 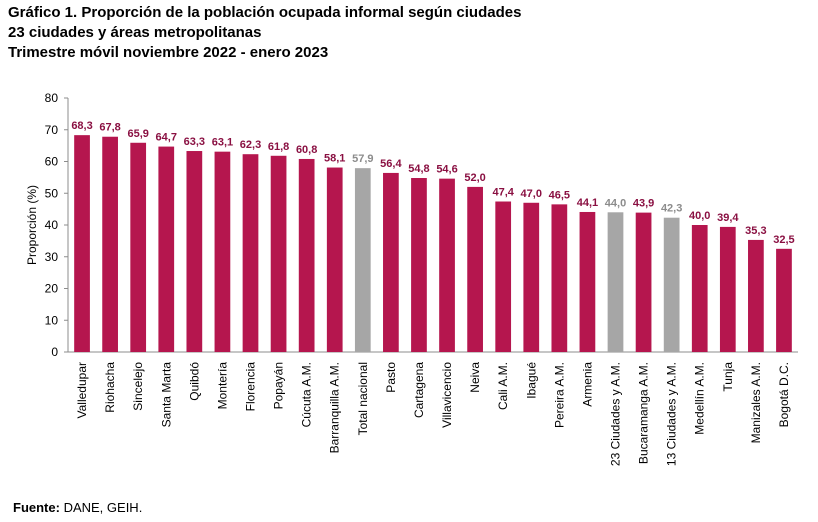 I want to click on x-tick-label: Armenia, so click(x=587, y=384).